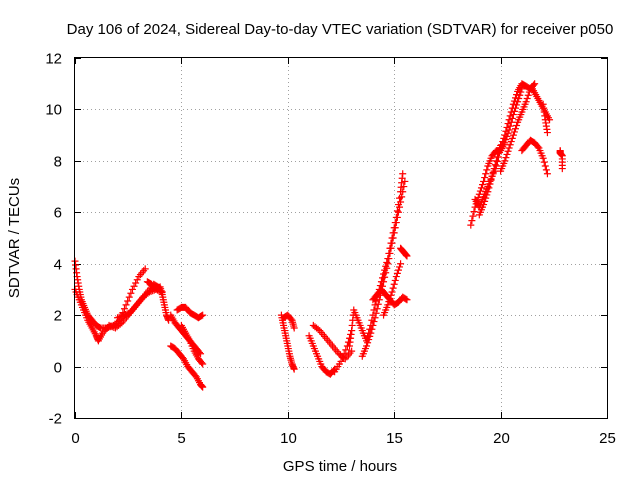 The width and height of the screenshot is (640, 480). What do you see at coordinates (53, 110) in the screenshot?
I see `y-tick-label: 10` at bounding box center [53, 110].